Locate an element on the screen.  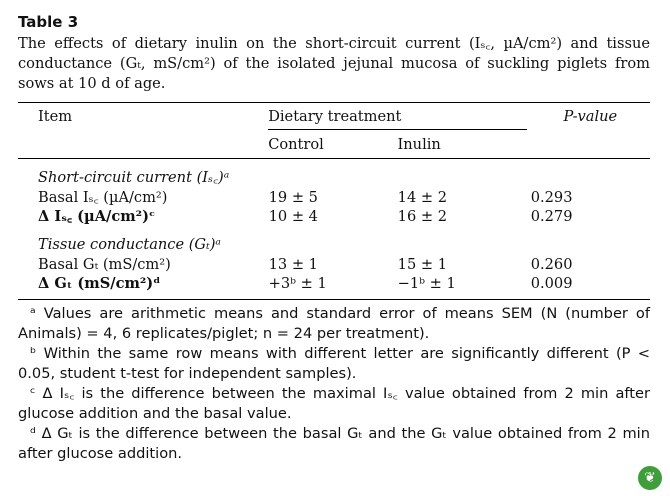
row-p-value: 0.293 is located at coordinates (551, 197).